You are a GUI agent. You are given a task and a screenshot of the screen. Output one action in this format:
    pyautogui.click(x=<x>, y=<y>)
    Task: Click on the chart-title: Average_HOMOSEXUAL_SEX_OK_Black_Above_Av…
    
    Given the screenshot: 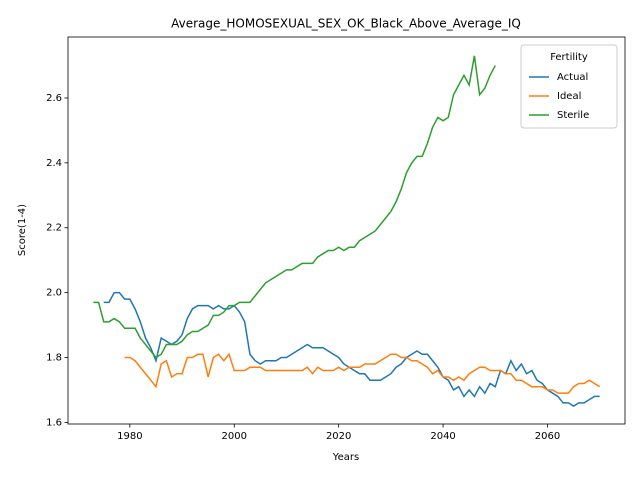 What is the action you would take?
    pyautogui.click(x=346, y=24)
    